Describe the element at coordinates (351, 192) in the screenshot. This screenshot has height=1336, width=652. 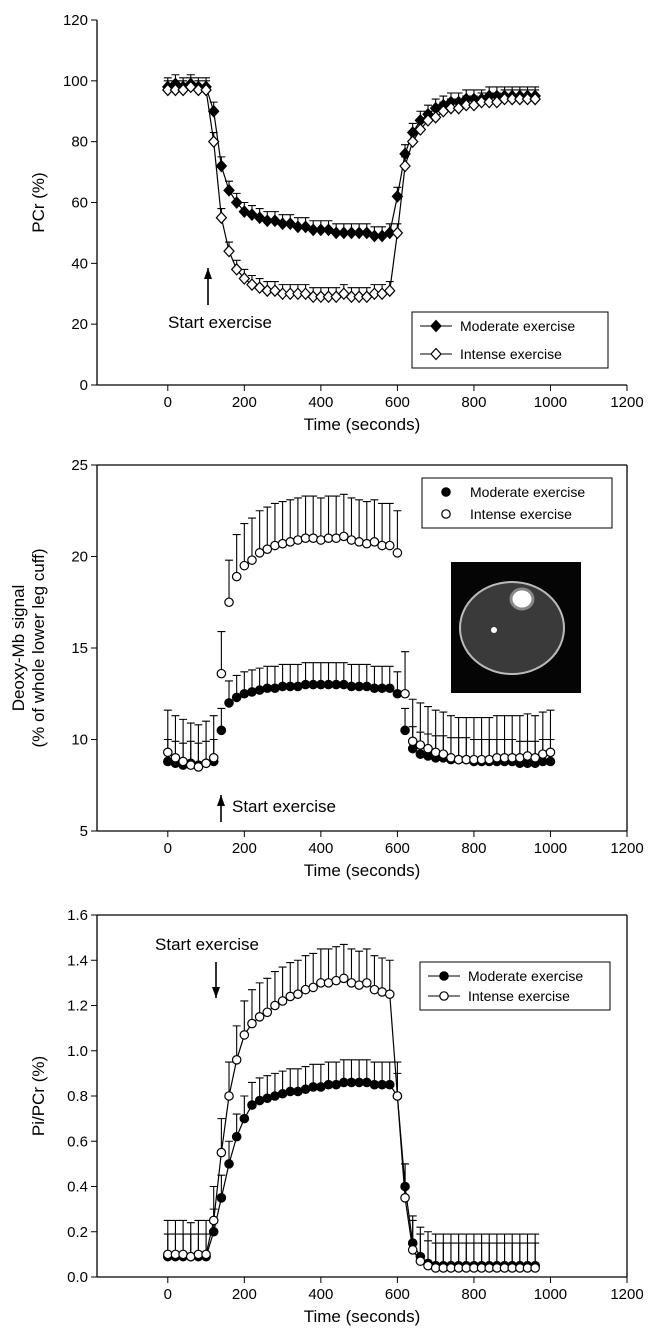
I see `series-line` at that location.